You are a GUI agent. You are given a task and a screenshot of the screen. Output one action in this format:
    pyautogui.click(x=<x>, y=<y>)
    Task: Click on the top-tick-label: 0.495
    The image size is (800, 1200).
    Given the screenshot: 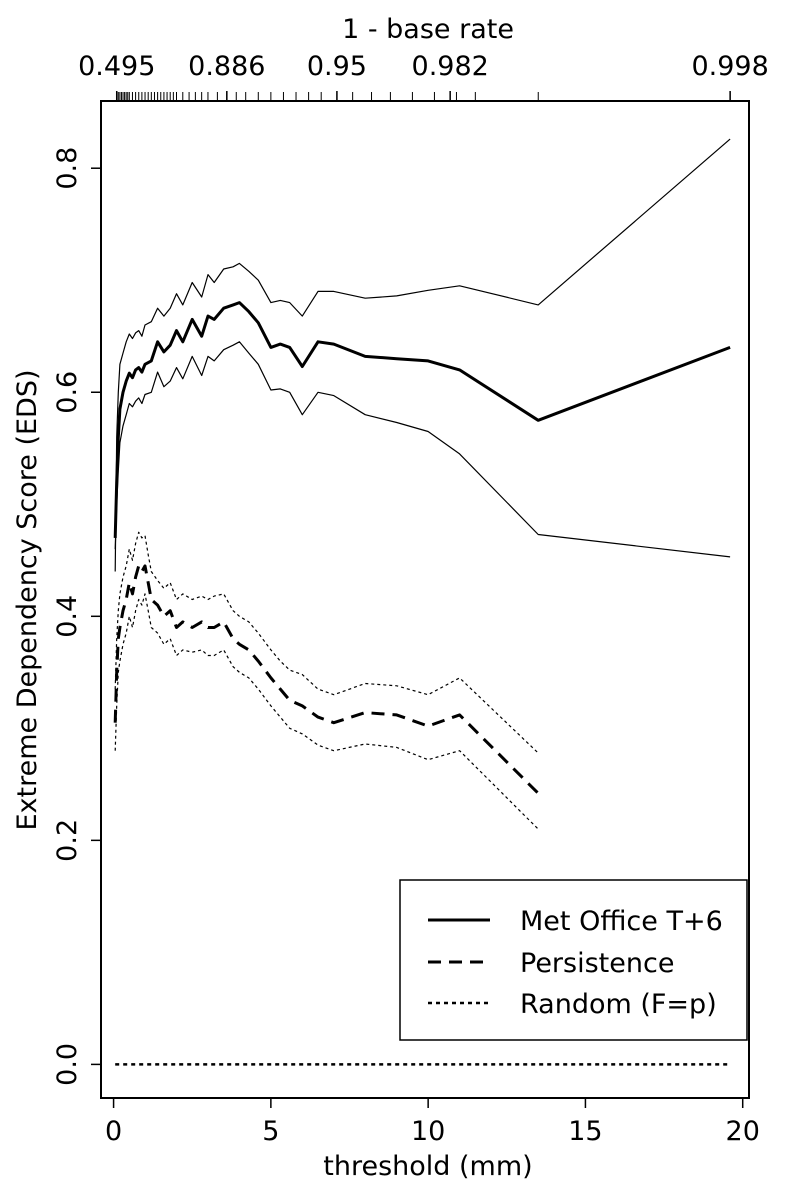 What is the action you would take?
    pyautogui.click(x=116, y=66)
    